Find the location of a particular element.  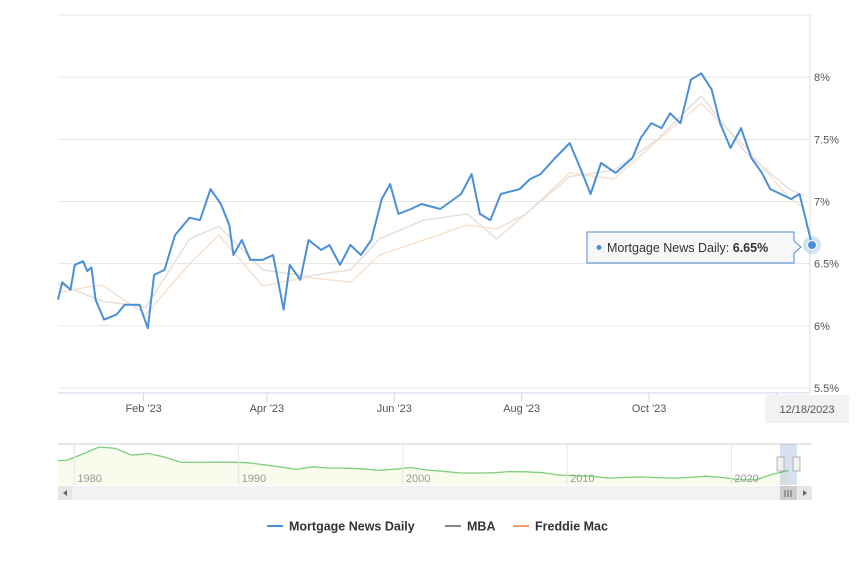

y-tick-label: 7.5% is located at coordinates (826, 140).